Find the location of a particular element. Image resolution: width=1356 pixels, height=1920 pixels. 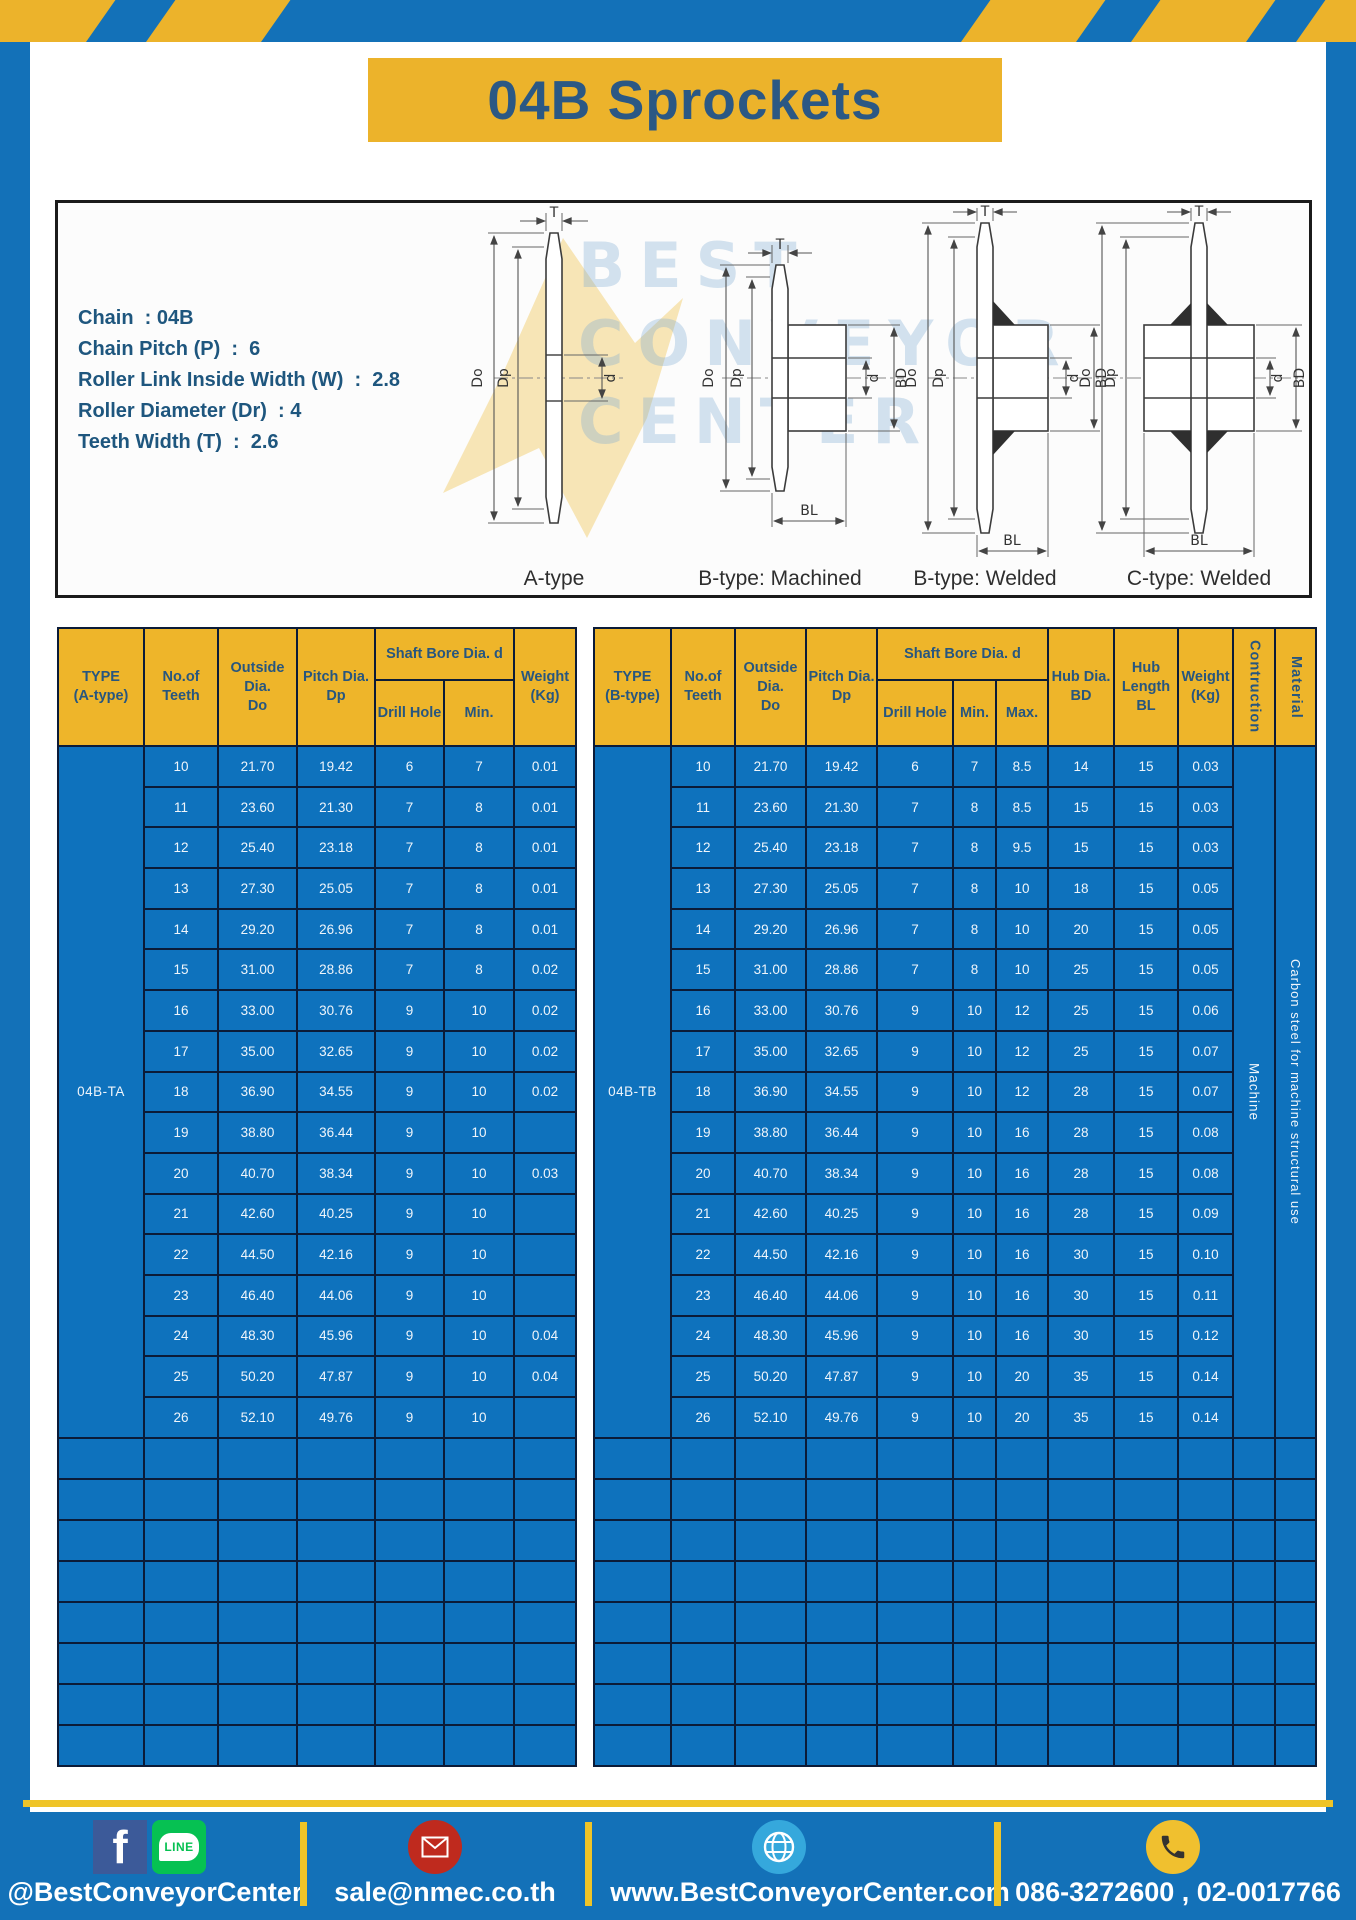

globe-icon is located at coordinates (779, 1847).